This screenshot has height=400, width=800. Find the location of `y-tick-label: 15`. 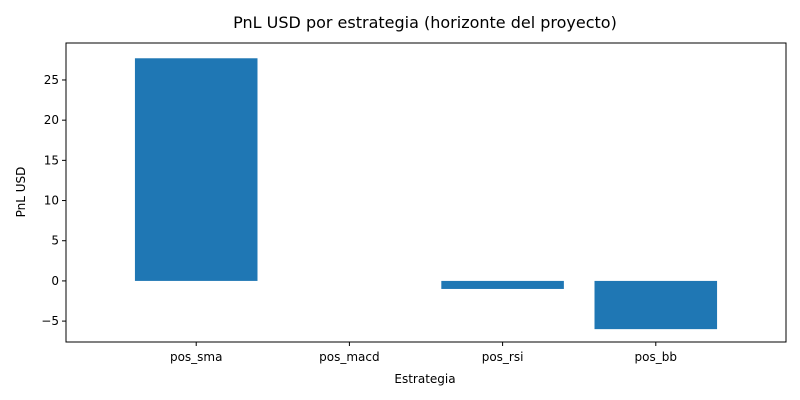

y-tick-label: 15 is located at coordinates (51, 160).